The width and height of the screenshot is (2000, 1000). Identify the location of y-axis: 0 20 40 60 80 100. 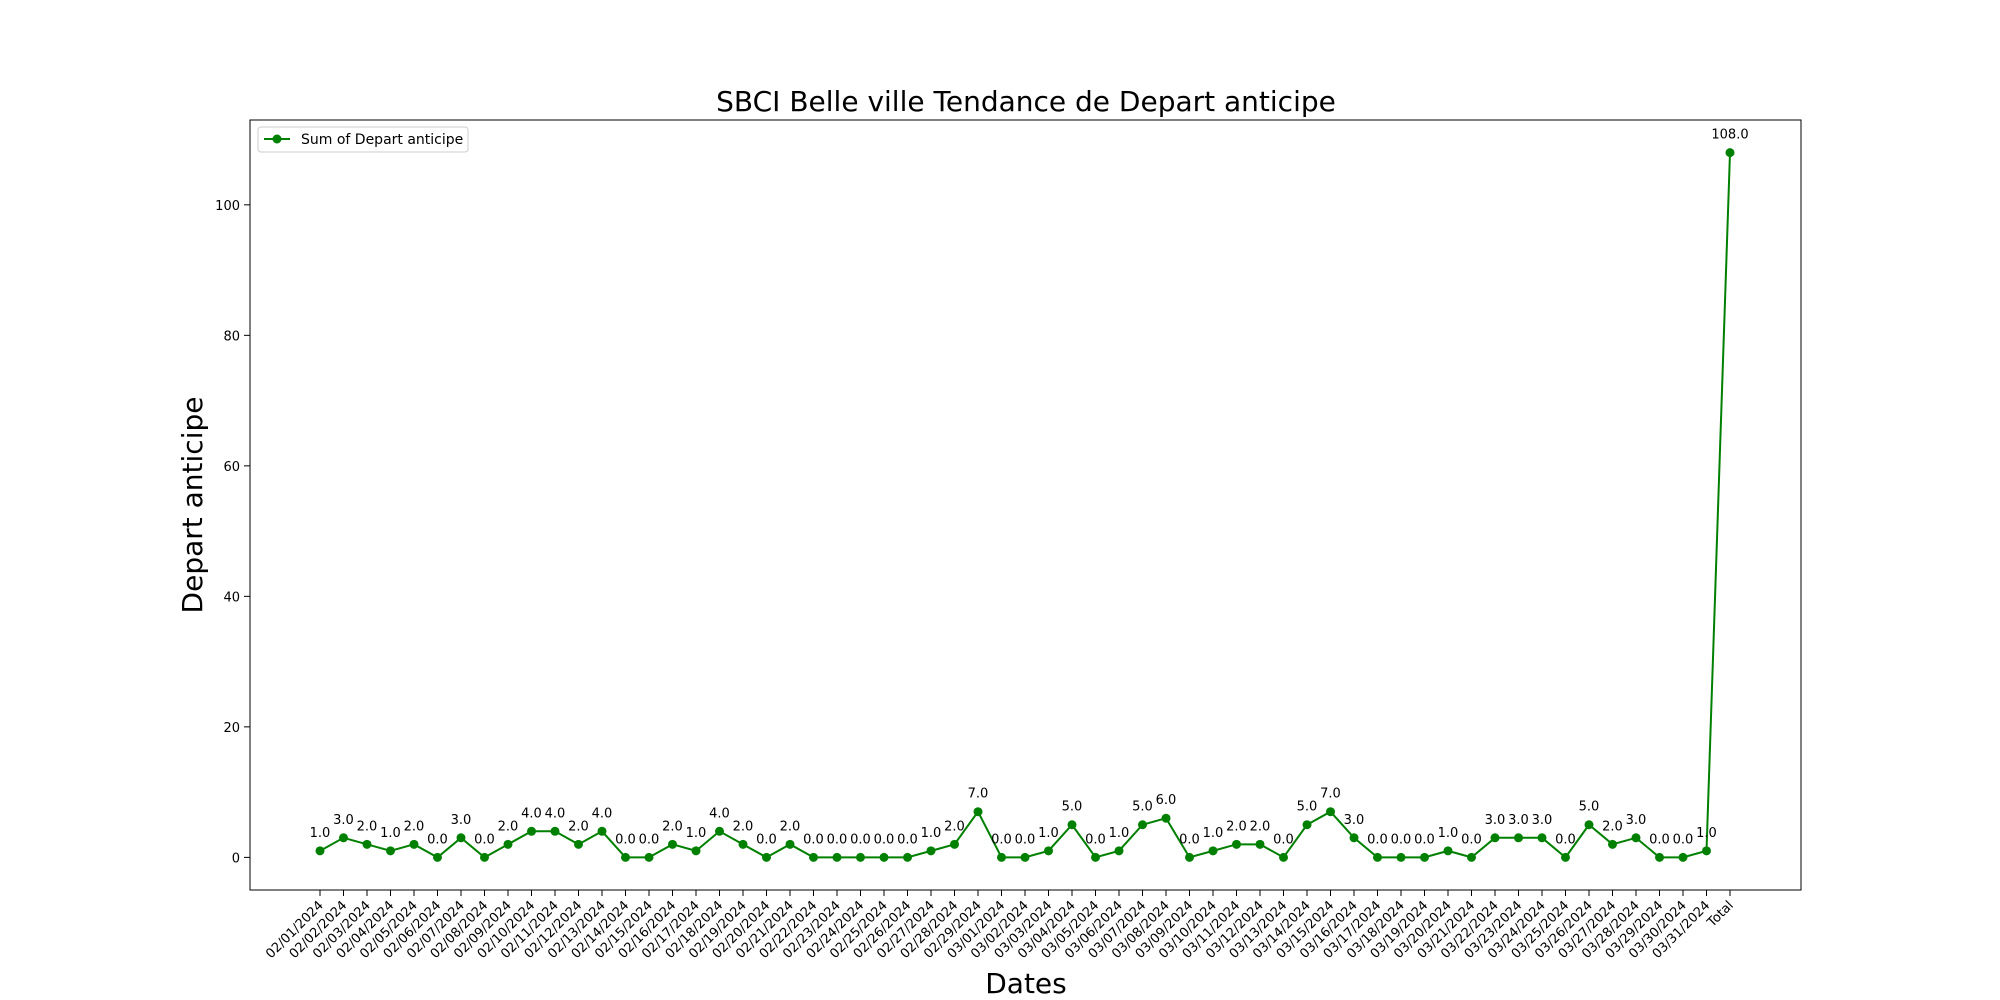
(232, 532).